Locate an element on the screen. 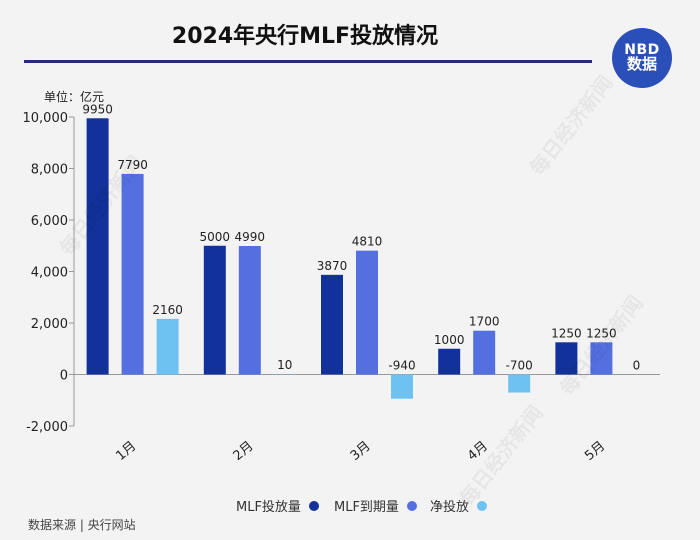 Image resolution: width=700 pixels, height=540 pixels. y-tick-label: 4,000 is located at coordinates (49, 273).